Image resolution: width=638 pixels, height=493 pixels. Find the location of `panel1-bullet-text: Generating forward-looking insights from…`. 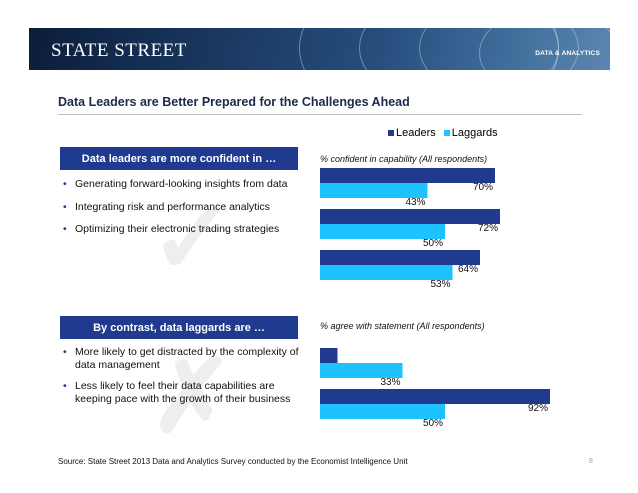

panel1-bullet-text: Generating forward-looking insights from… is located at coordinates (181, 184).